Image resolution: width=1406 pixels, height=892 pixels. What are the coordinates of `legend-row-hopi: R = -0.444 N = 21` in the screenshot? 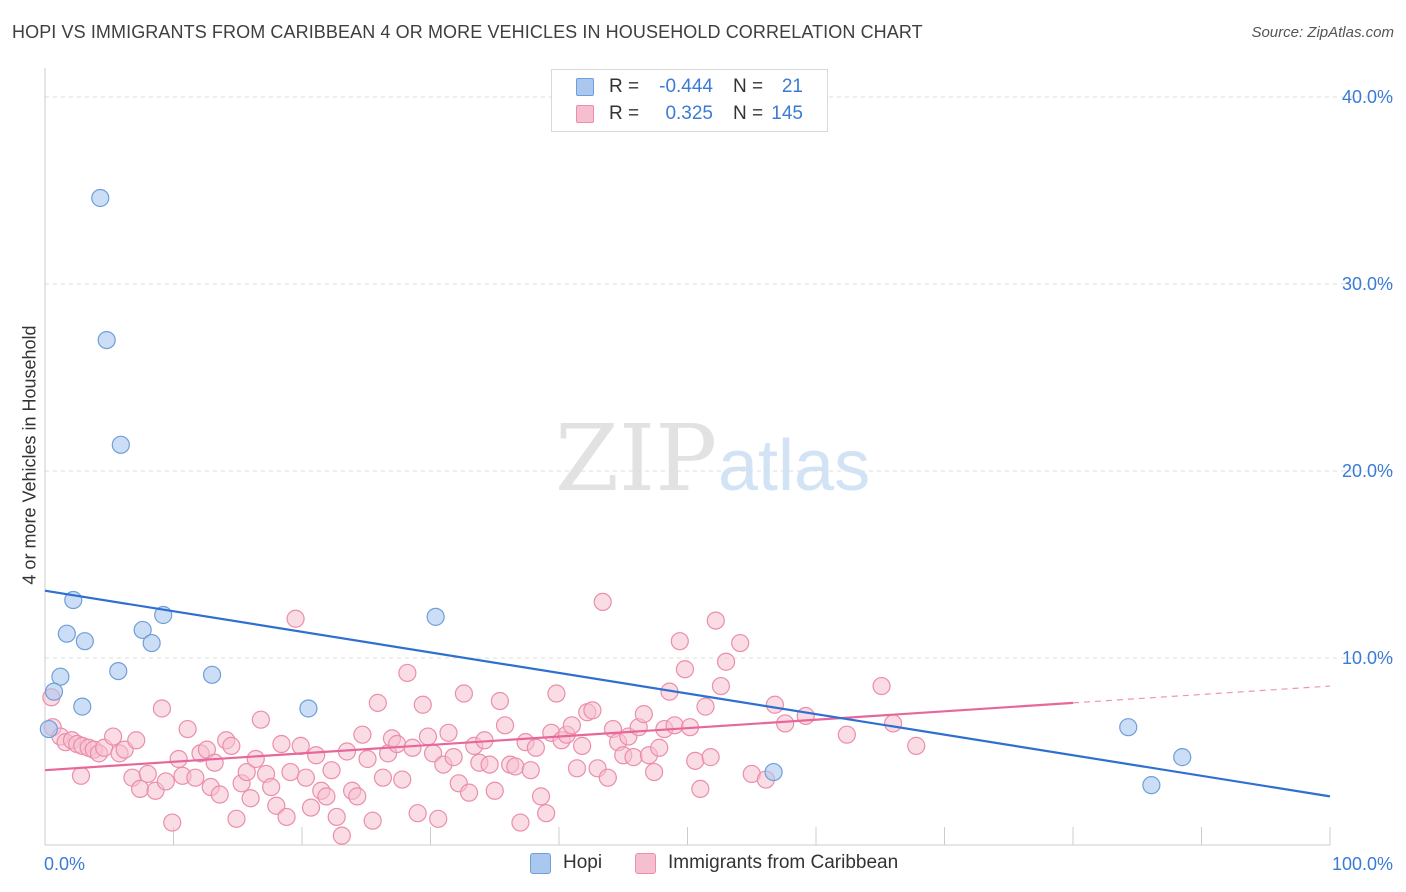 It's located at (689, 87).